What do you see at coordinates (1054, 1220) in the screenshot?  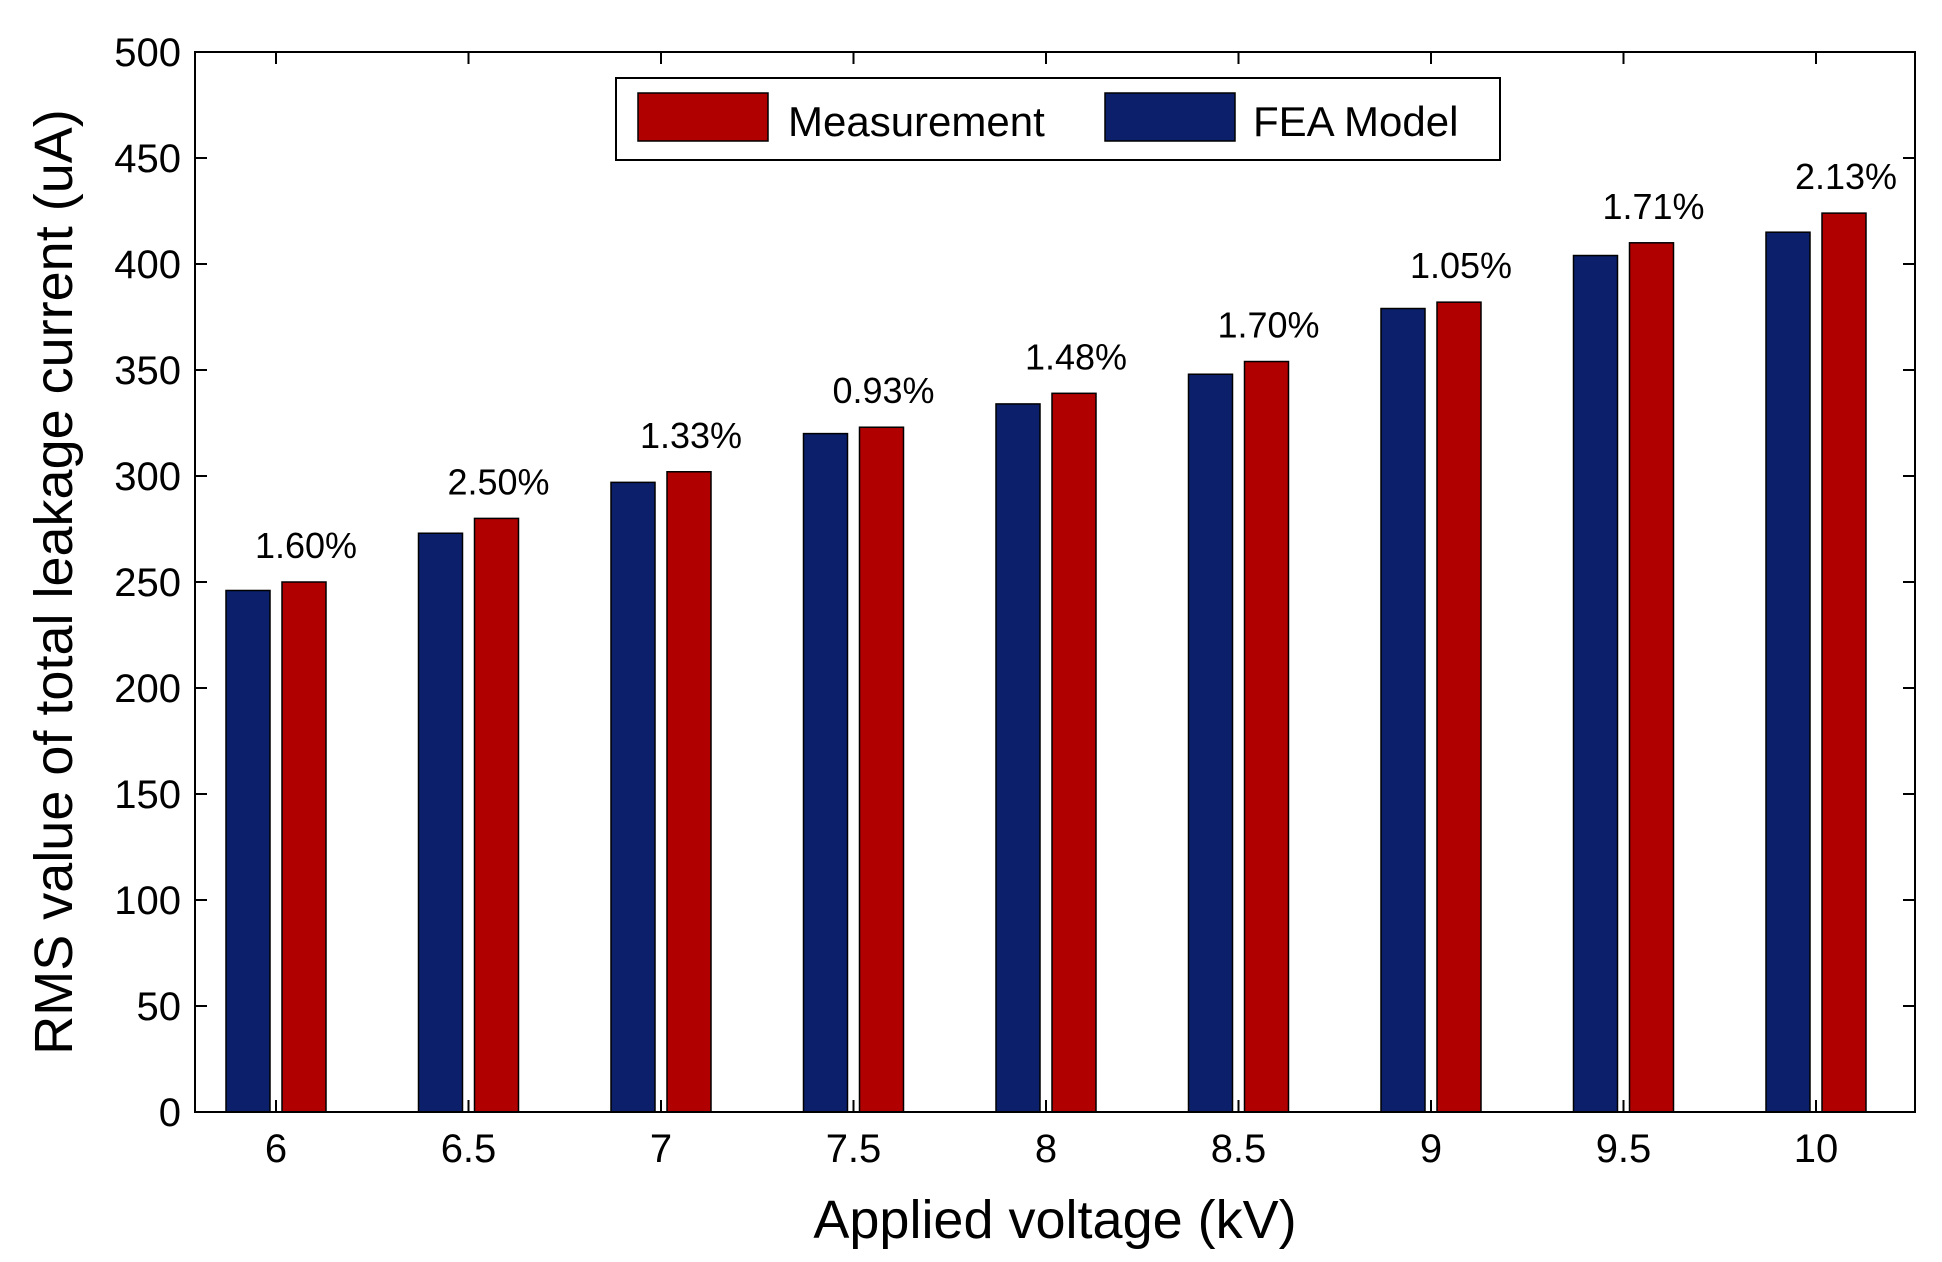 I see `x-axis-title: Applied voltage (kV)` at bounding box center [1054, 1220].